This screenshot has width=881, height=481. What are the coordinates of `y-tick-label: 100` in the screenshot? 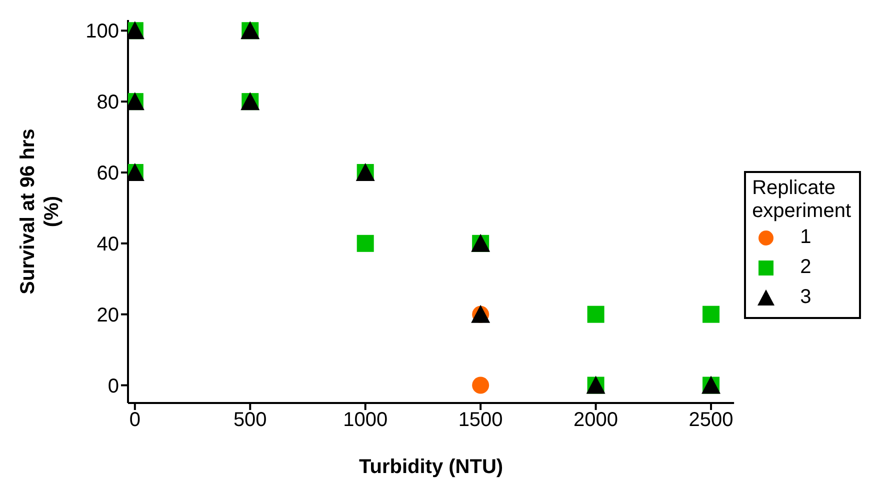 It's located at (102, 31).